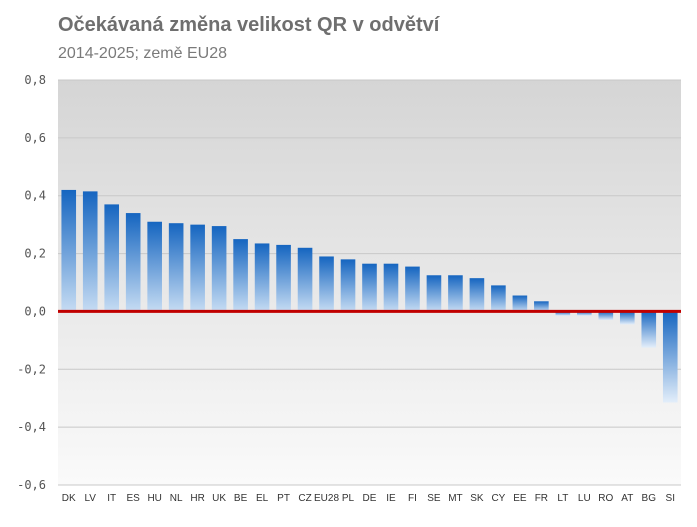  Describe the element at coordinates (35, 196) in the screenshot. I see `y-tick-label: 0,4` at that location.